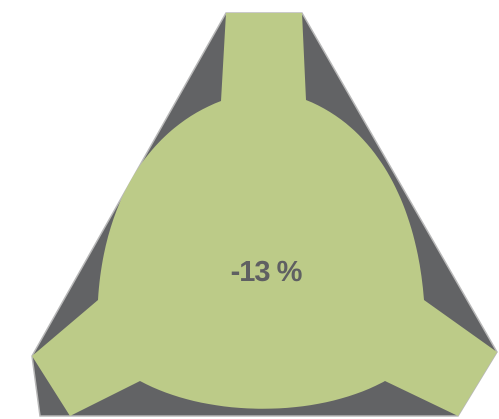  What do you see at coordinates (267, 272) in the screenshot?
I see `percentage-value-label: -13 %` at bounding box center [267, 272].